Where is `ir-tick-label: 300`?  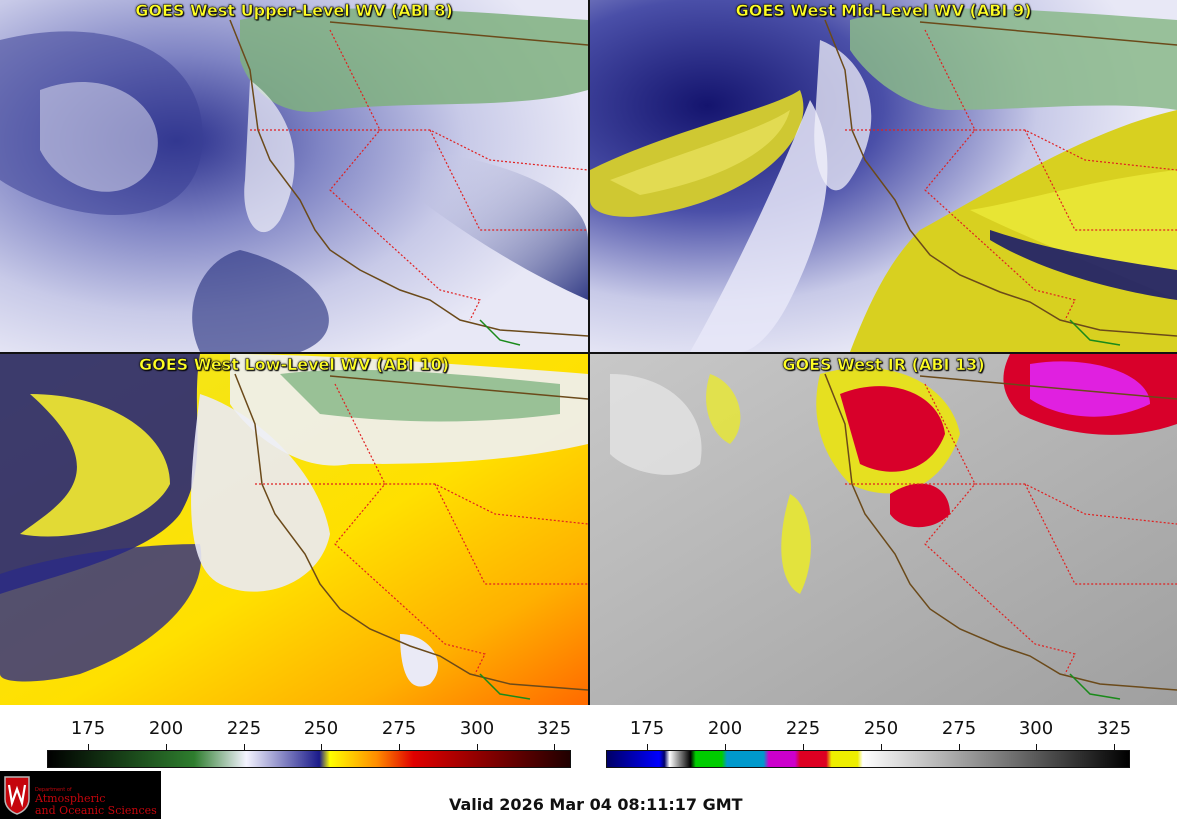 ir-tick-label: 300 is located at coordinates (1036, 728).